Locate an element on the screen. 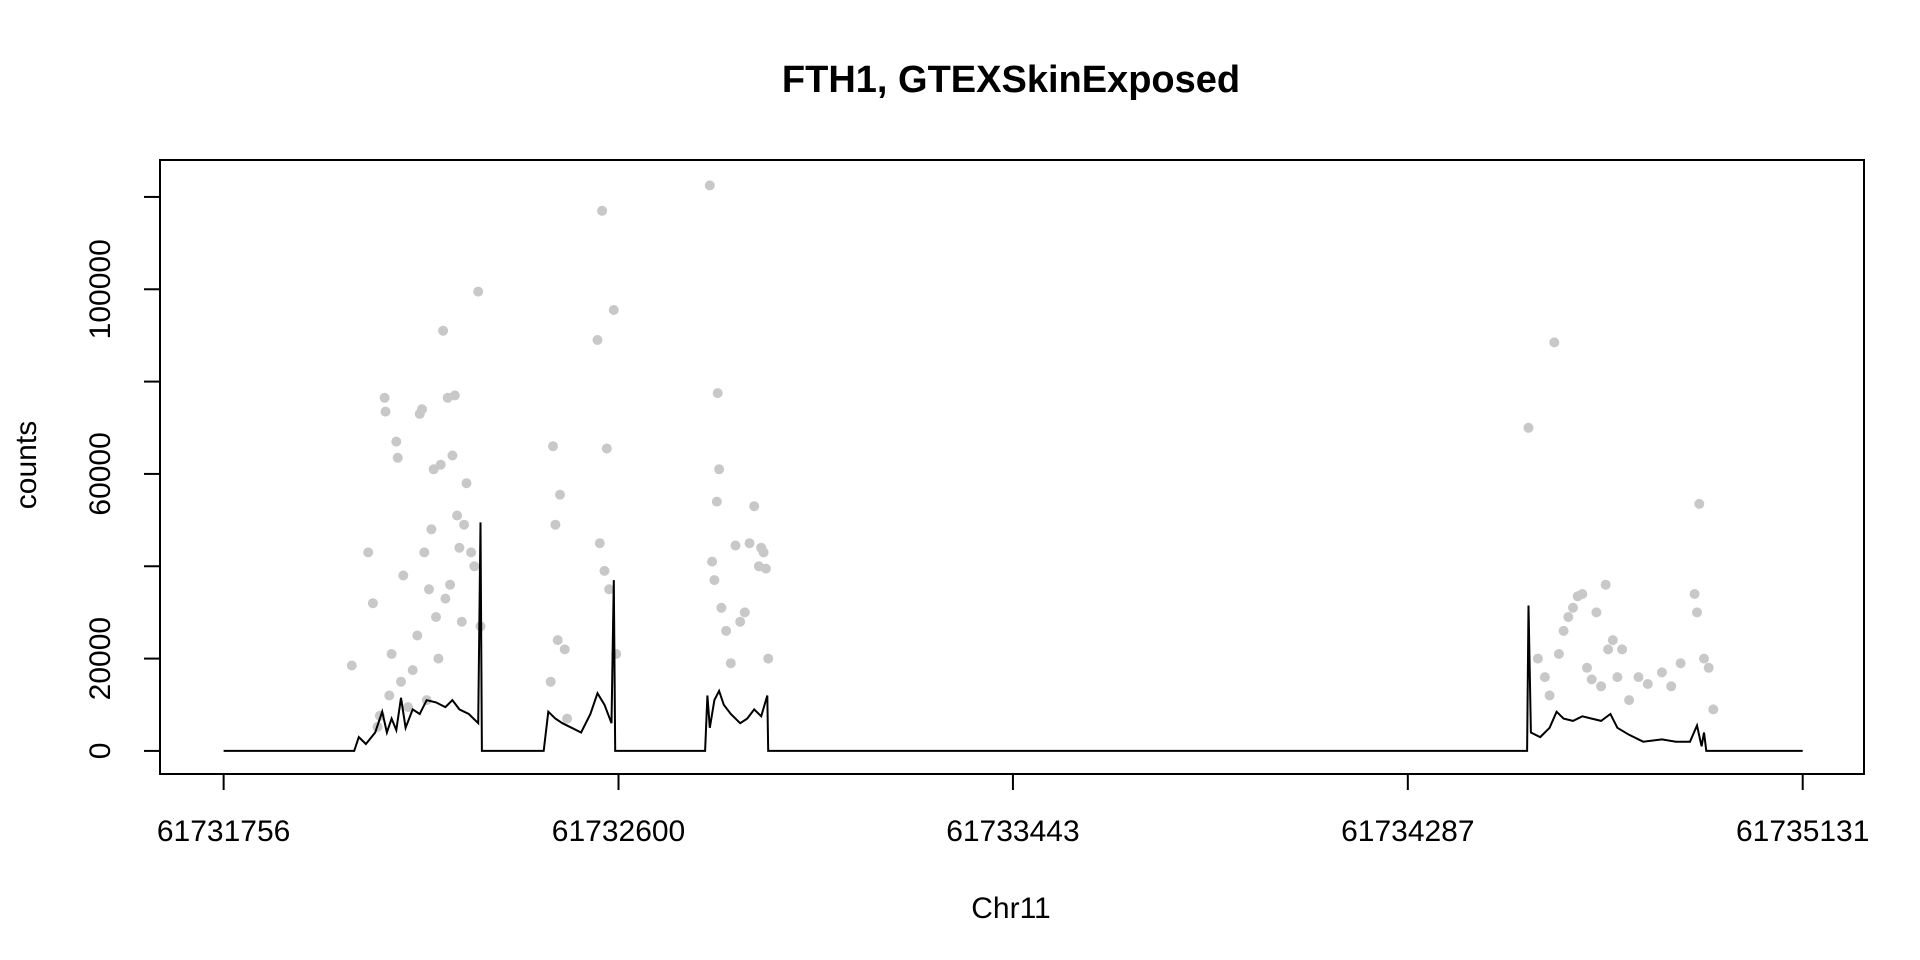  y-axis: 0 20000 60000 100000 is located at coordinates (122, 477).